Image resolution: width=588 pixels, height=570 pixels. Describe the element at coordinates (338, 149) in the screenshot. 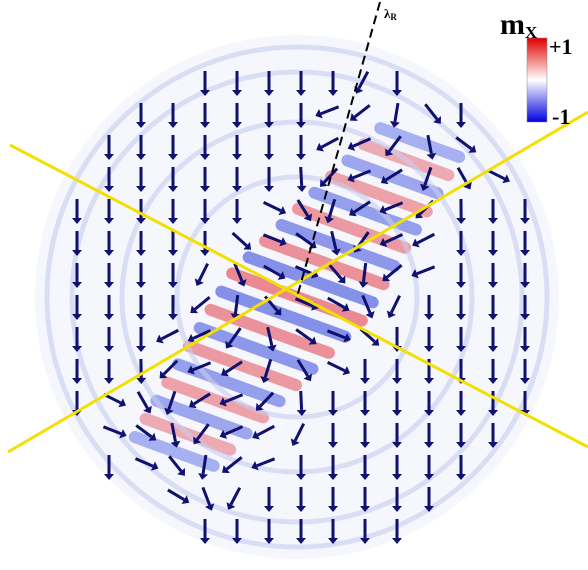

I see `dashed-line` at that location.